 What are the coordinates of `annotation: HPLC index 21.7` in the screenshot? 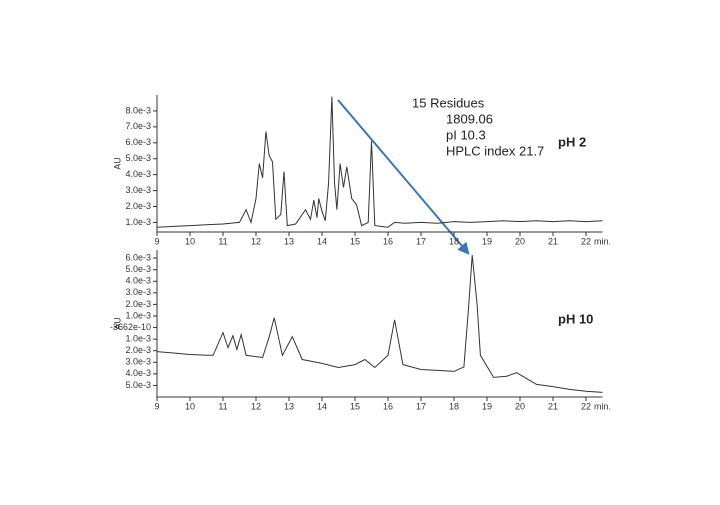 It's located at (495, 150).